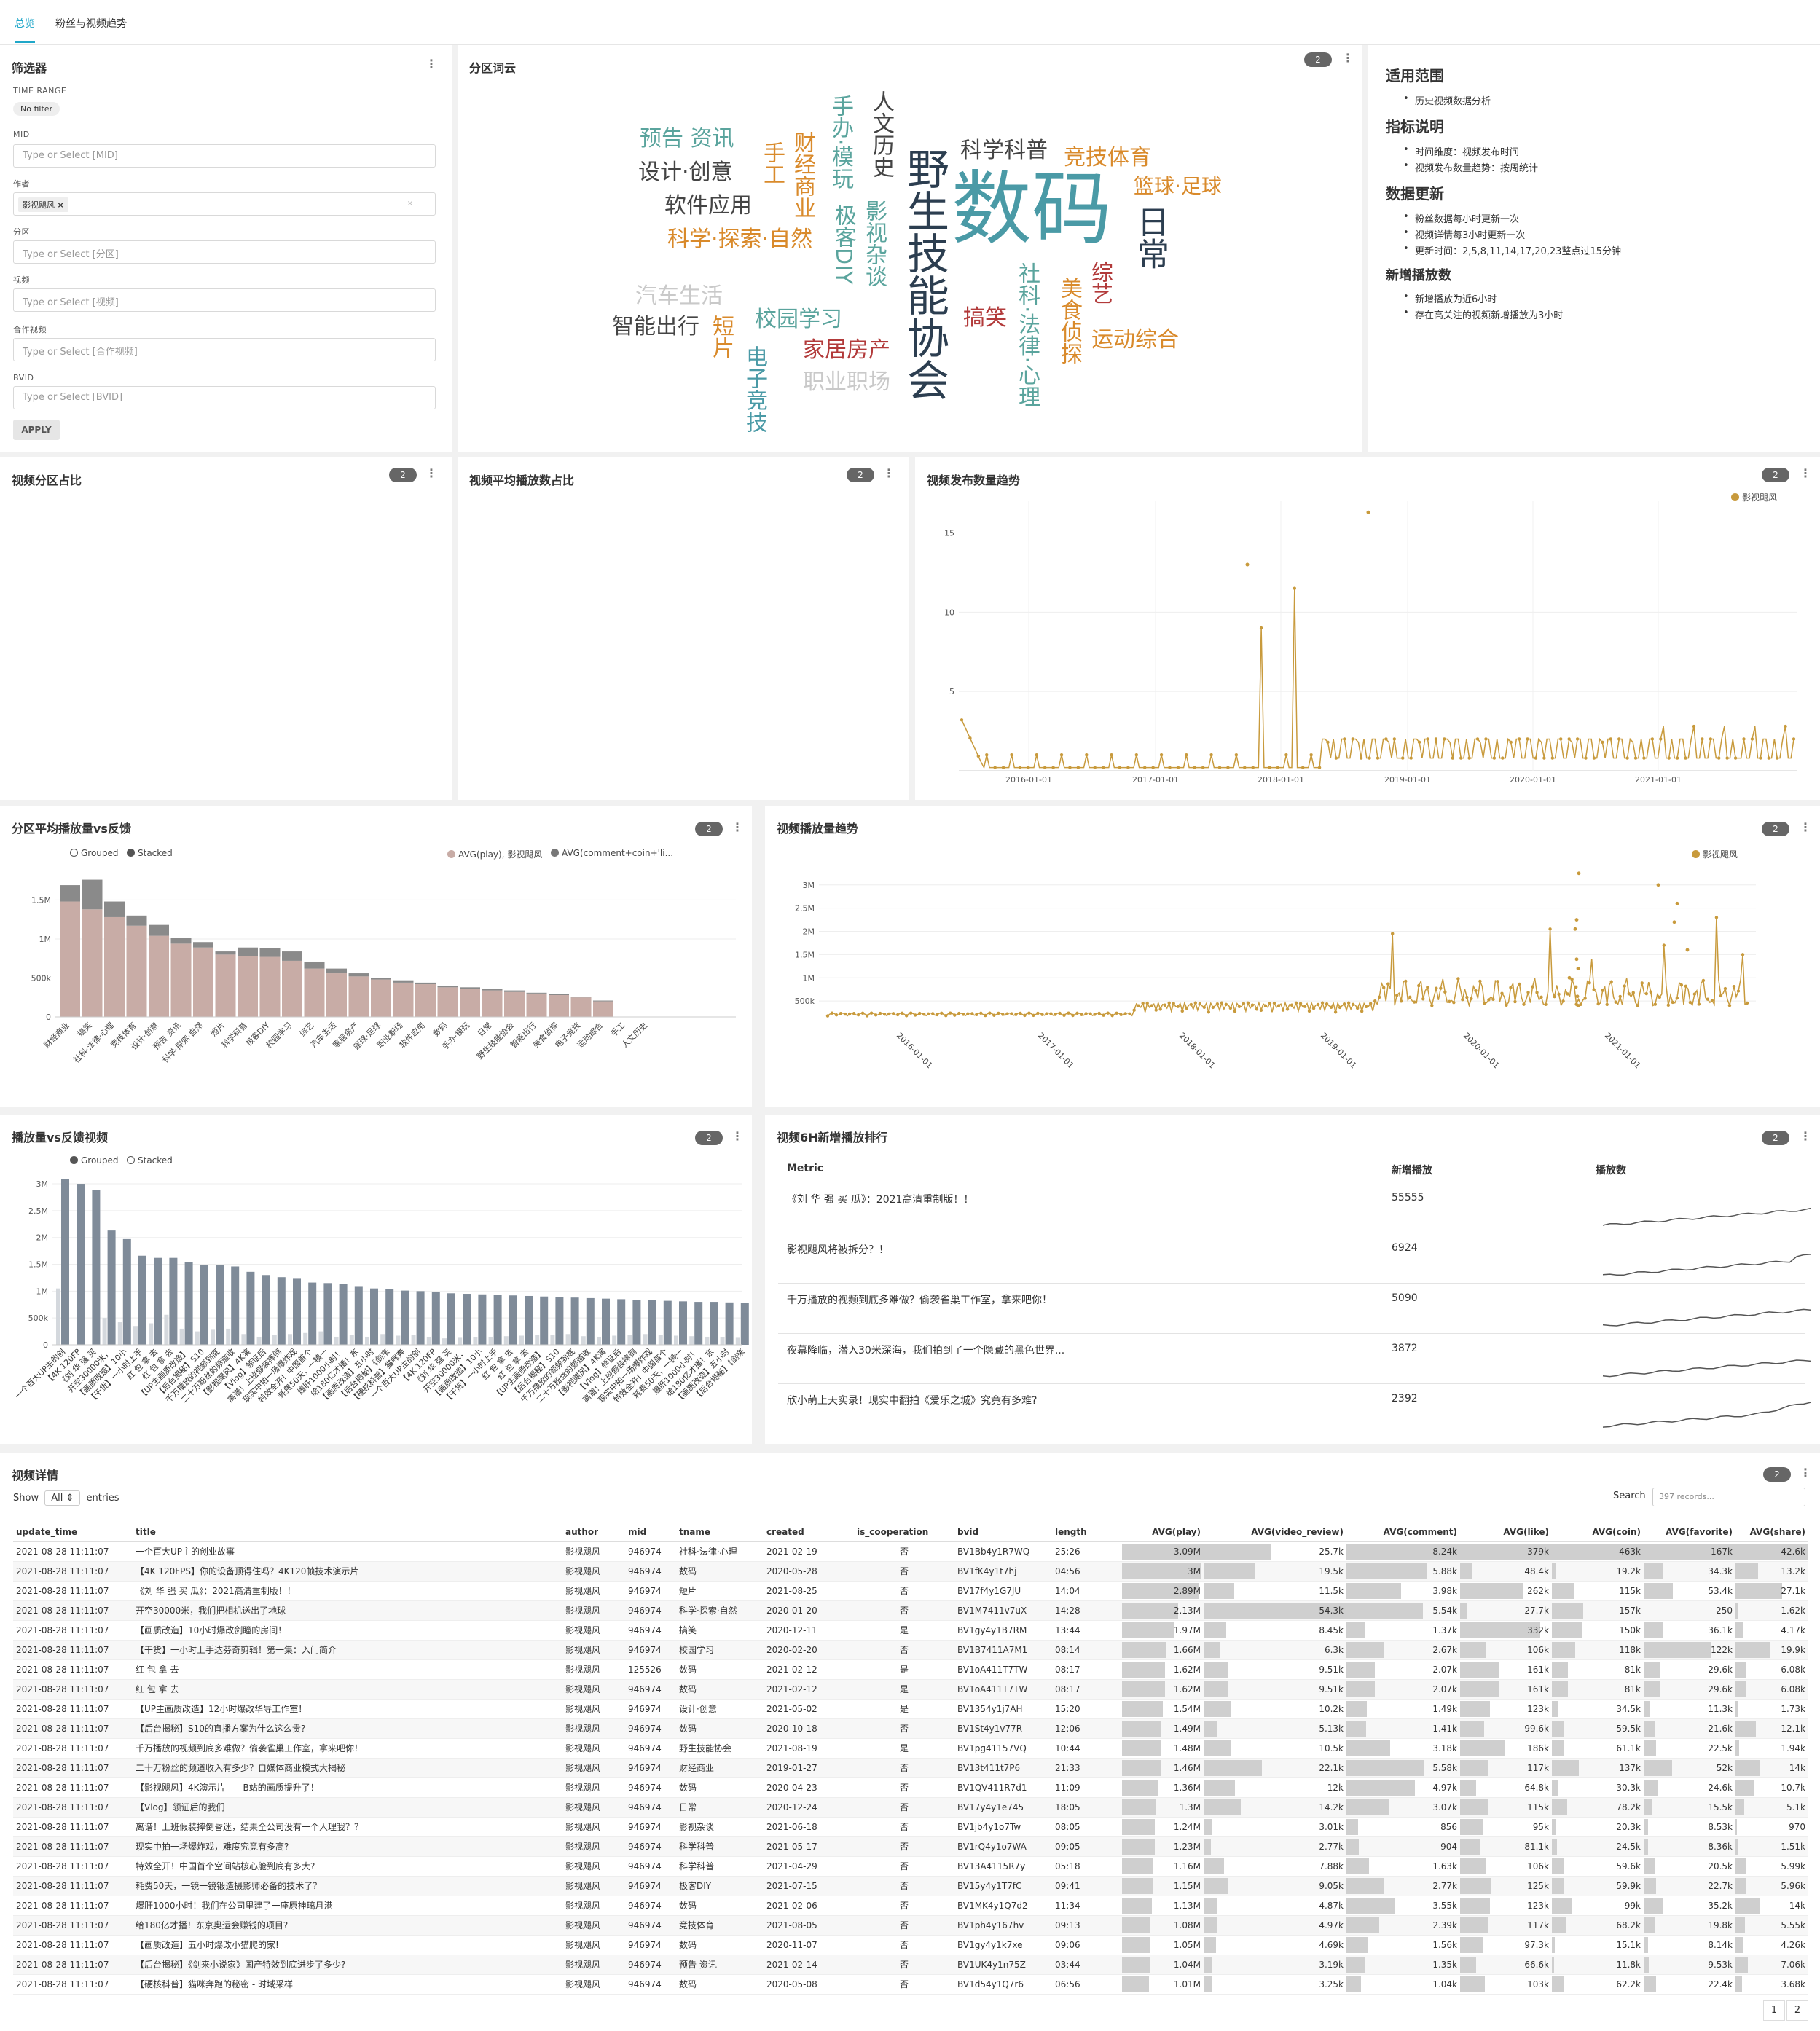  What do you see at coordinates (1689, 1532) in the screenshot?
I see `column-header: AVG(favorite)` at bounding box center [1689, 1532].